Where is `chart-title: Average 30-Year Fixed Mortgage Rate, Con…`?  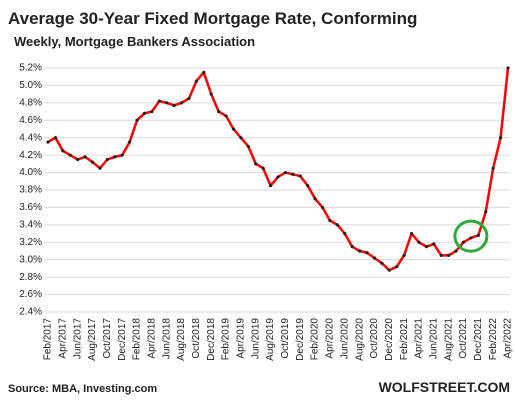 chart-title: Average 30-Year Fixed Mortgage Rate, Con… is located at coordinates (212, 18).